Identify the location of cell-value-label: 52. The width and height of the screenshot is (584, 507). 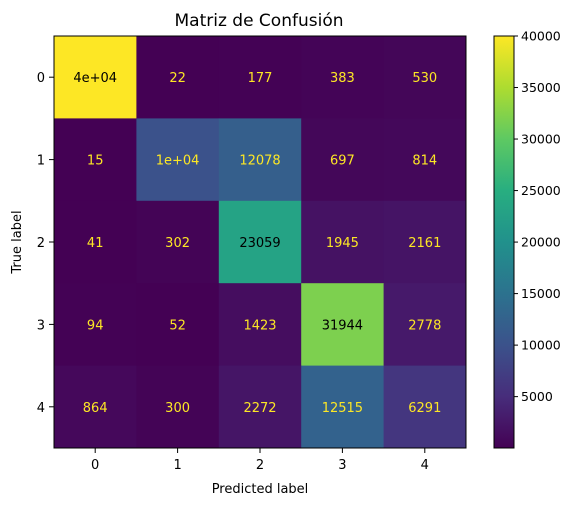
(177, 325).